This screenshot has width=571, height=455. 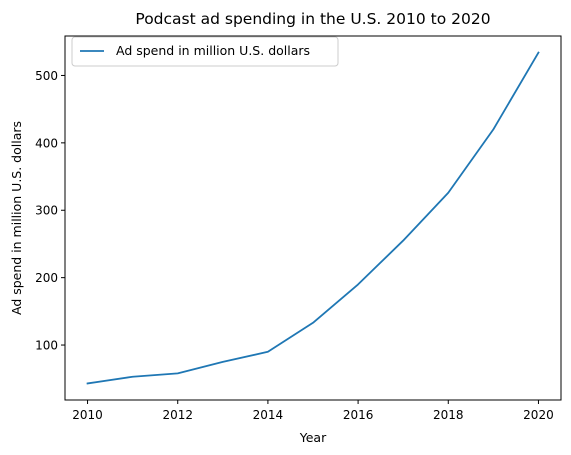 What do you see at coordinates (46, 346) in the screenshot?
I see `y-tick-label: 100` at bounding box center [46, 346].